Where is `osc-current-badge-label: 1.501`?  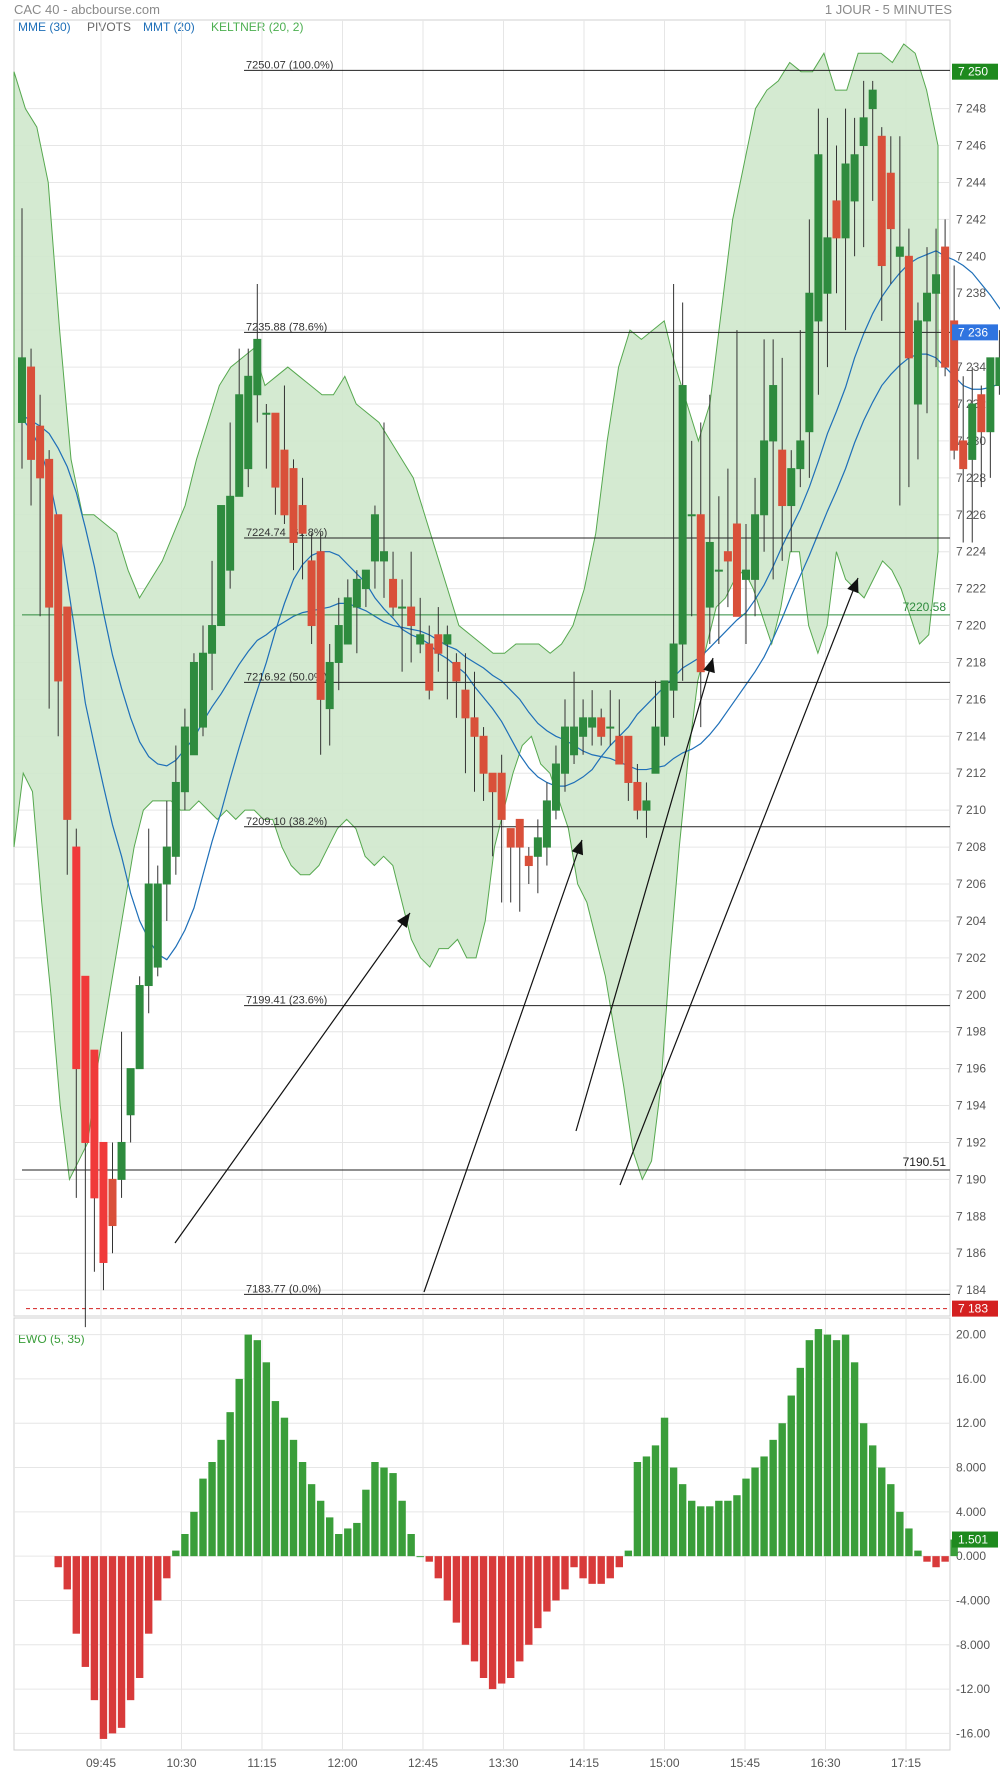
osc-current-badge-label: 1.501 is located at coordinates (973, 1540).